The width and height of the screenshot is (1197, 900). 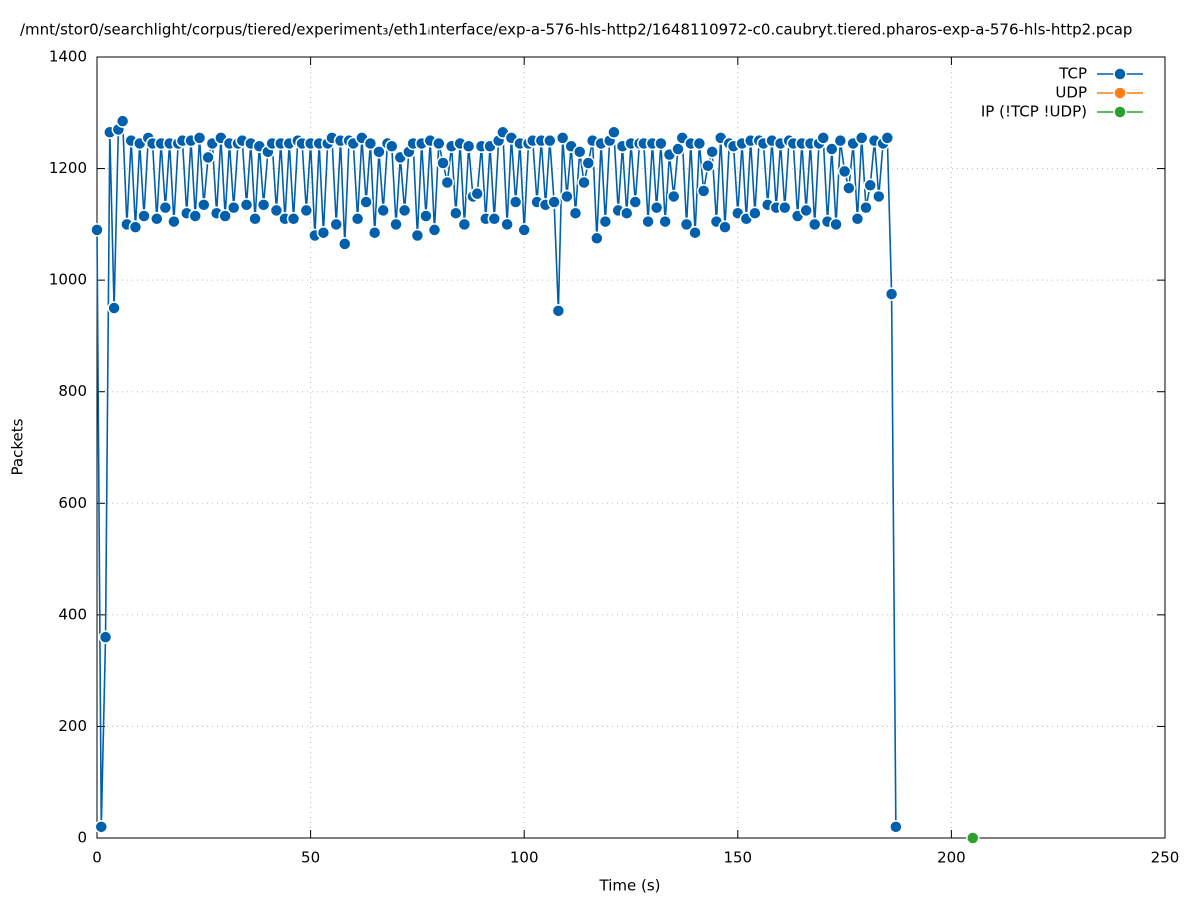 I want to click on x-tick-label: 50, so click(x=310, y=858).